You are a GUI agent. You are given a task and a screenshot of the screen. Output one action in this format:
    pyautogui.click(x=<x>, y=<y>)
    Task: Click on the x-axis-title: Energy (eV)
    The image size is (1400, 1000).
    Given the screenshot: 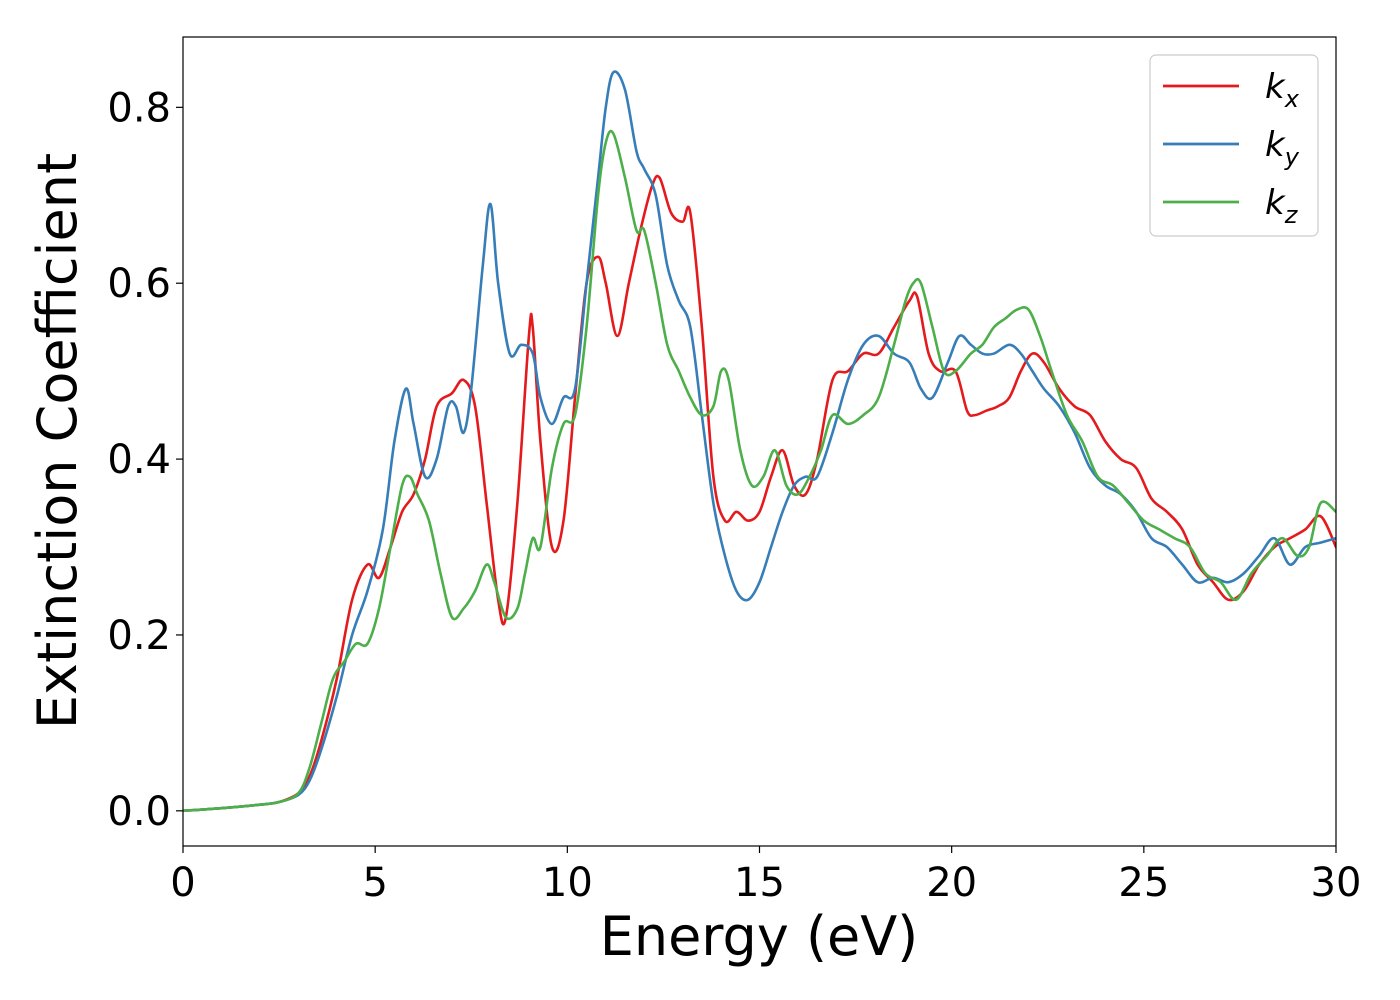 What is the action you would take?
    pyautogui.click(x=759, y=936)
    